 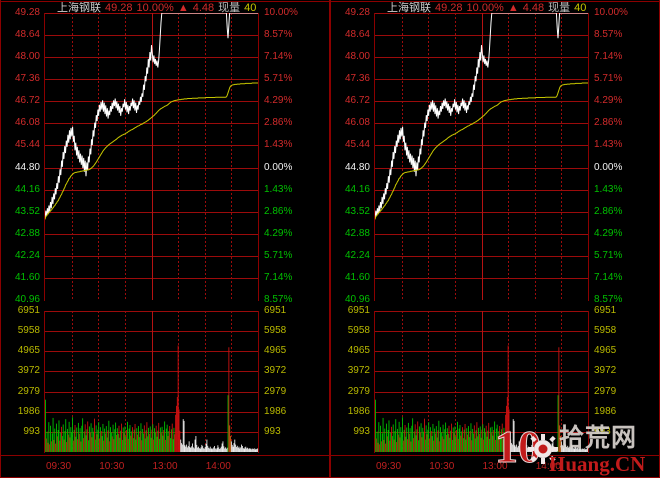 I want to click on price-axis-label: 43.52, so click(x=357, y=211).